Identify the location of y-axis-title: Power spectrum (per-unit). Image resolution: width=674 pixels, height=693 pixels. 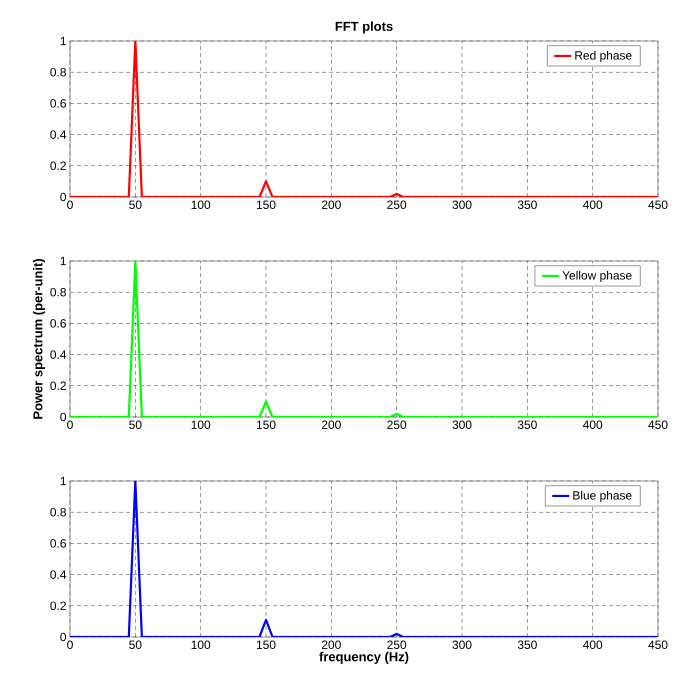
(39, 339).